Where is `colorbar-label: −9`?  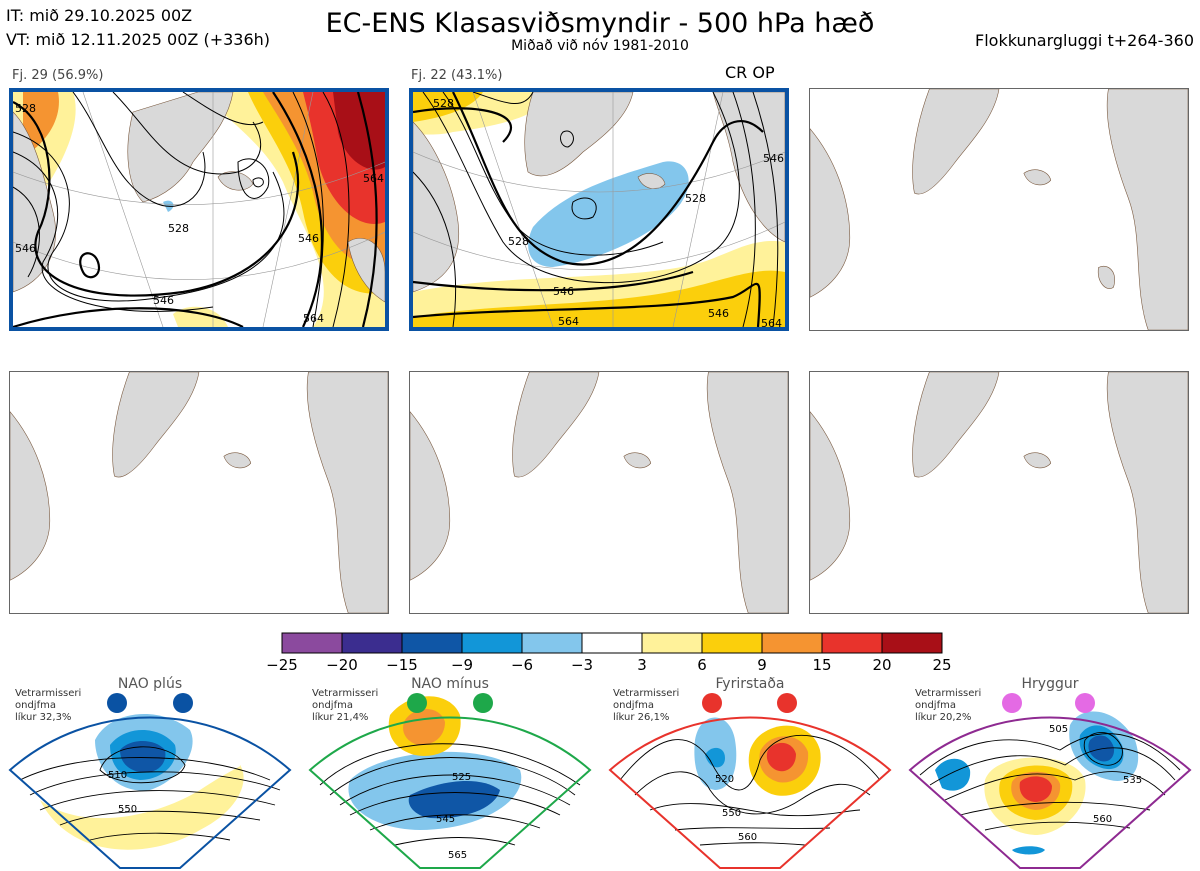
colorbar-label: −9 is located at coordinates (462, 665).